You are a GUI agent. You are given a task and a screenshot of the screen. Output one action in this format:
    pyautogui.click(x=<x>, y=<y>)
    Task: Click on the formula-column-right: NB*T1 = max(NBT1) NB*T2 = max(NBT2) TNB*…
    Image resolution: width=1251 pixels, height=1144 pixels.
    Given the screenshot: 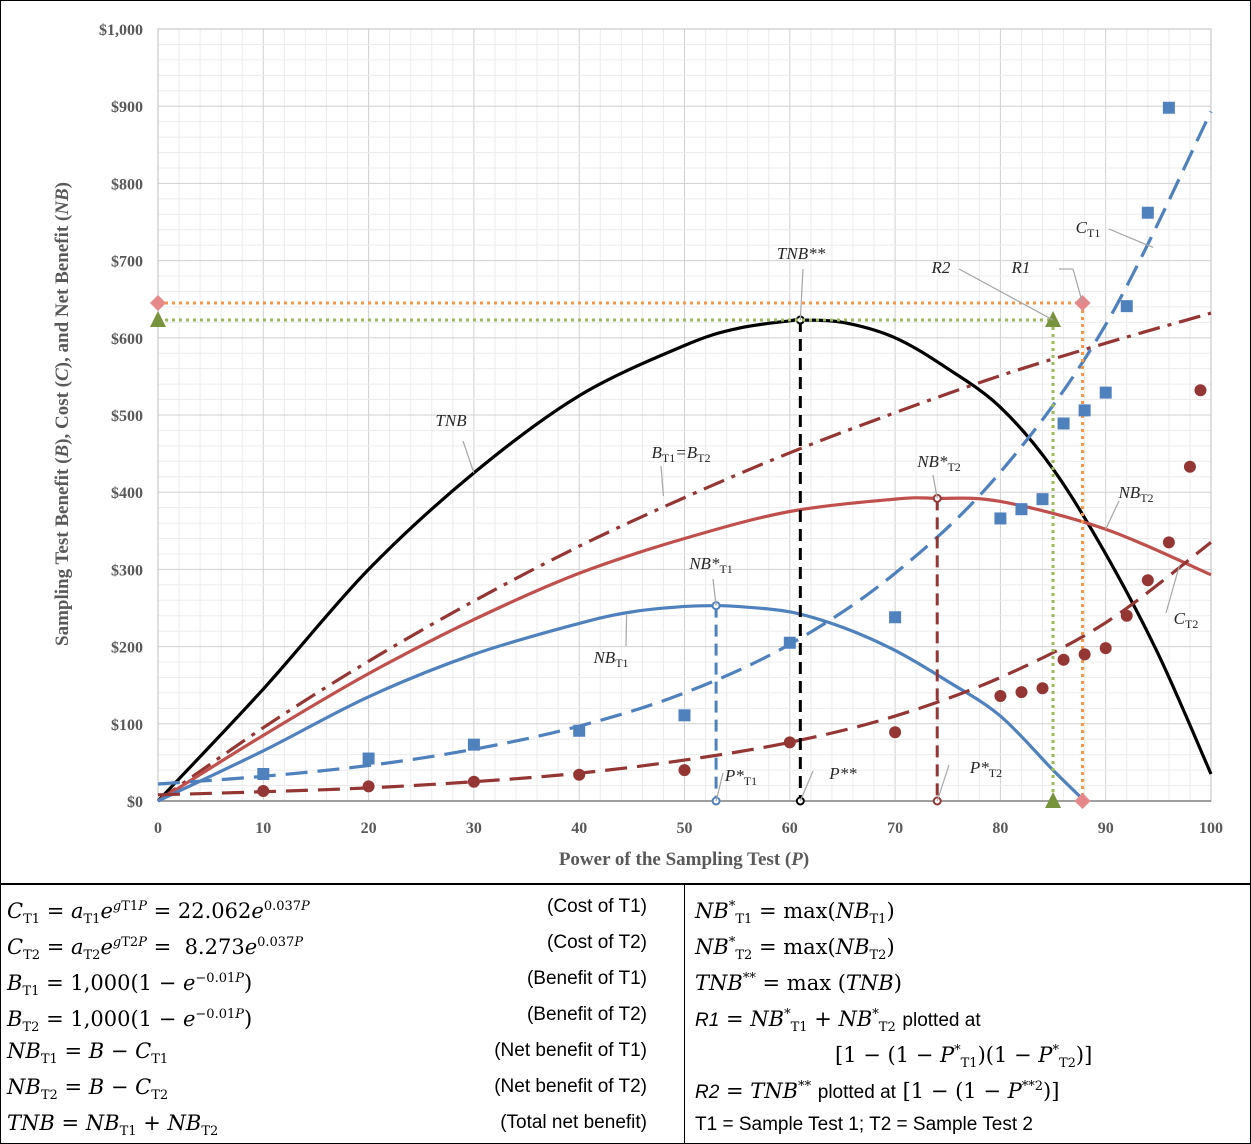 What is the action you would take?
    pyautogui.click(x=970, y=1015)
    